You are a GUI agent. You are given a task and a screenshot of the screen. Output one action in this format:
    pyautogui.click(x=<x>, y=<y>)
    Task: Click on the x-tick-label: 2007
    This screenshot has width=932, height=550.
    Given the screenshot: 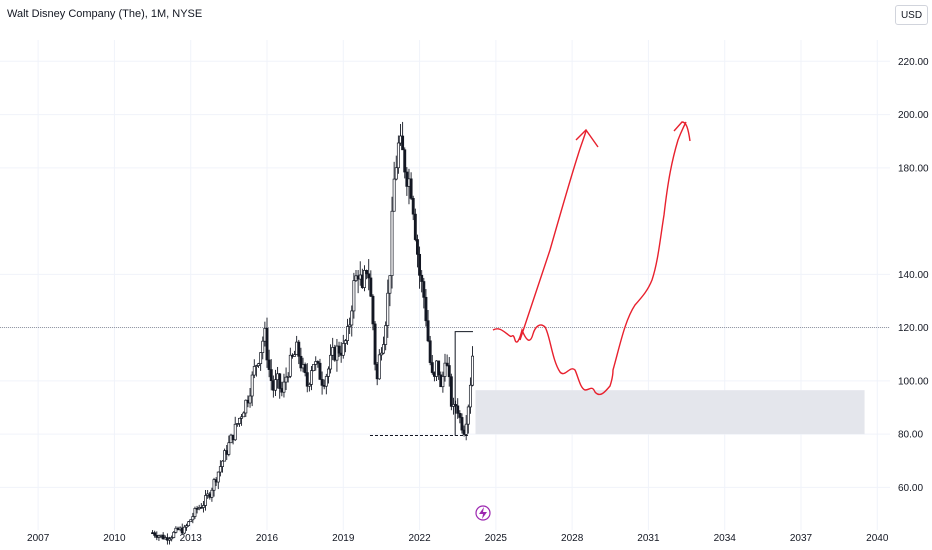 What is the action you would take?
    pyautogui.click(x=38, y=538)
    